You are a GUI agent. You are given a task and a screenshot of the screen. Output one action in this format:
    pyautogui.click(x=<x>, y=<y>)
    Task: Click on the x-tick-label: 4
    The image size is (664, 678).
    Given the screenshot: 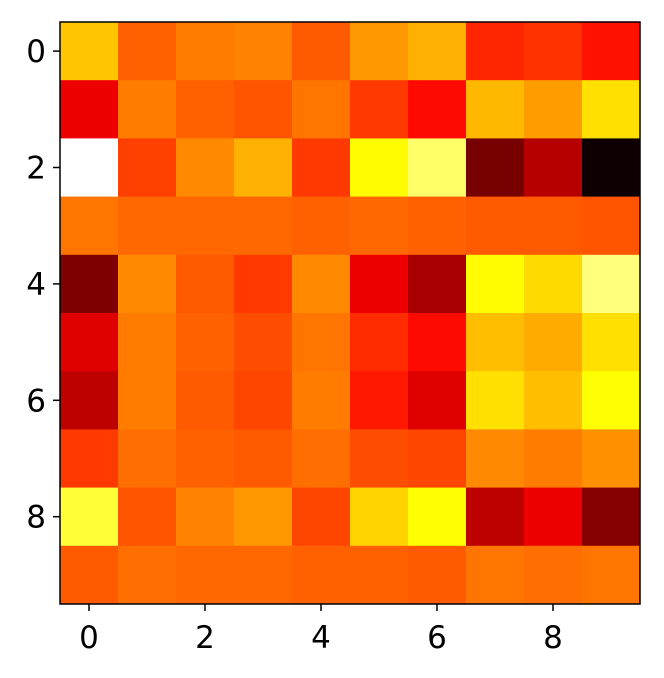 What is the action you would take?
    pyautogui.click(x=321, y=638)
    